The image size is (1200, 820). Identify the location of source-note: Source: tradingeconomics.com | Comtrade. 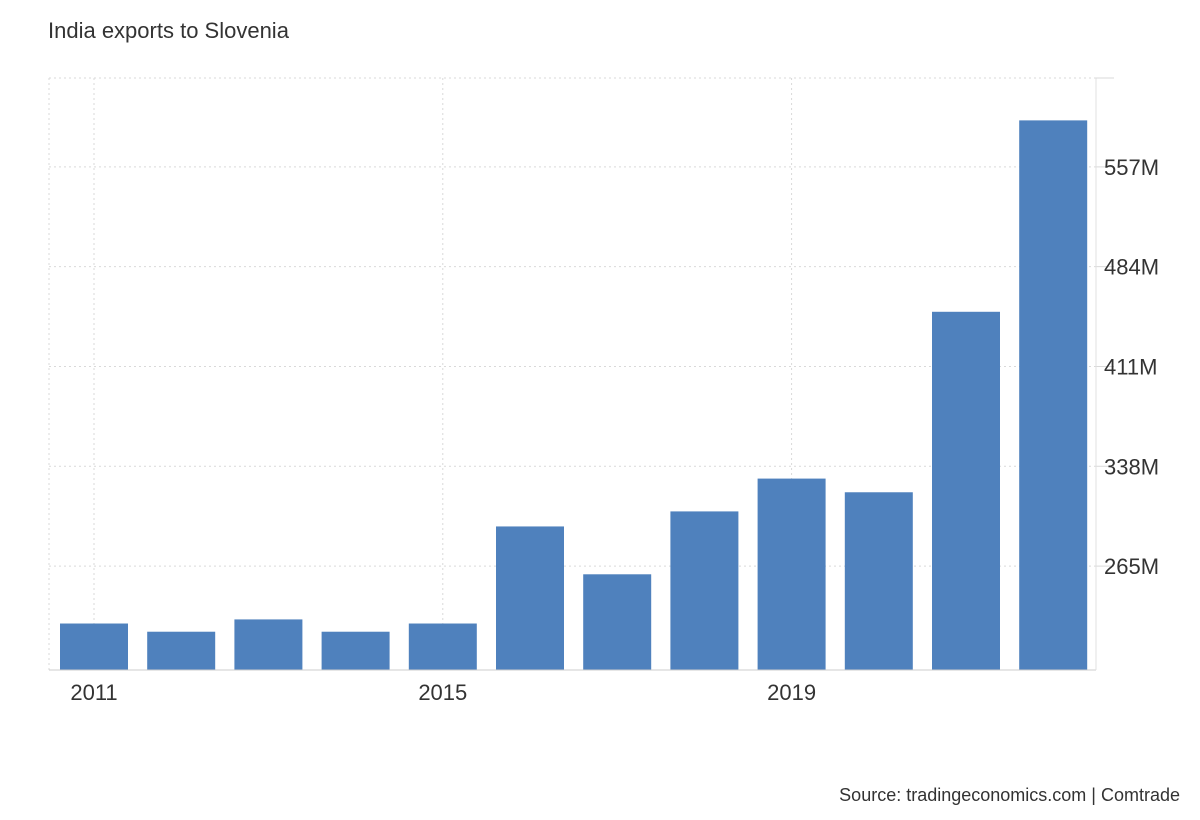
(1009, 795).